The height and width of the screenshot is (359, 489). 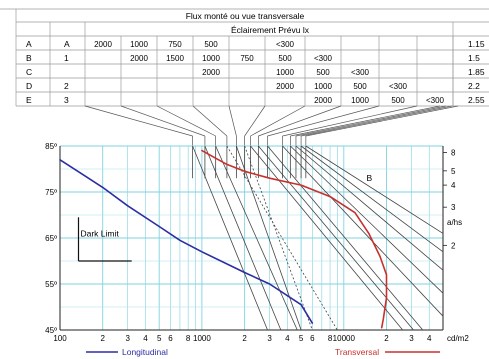 I want to click on y-tick-label: 55º, so click(x=51, y=284).